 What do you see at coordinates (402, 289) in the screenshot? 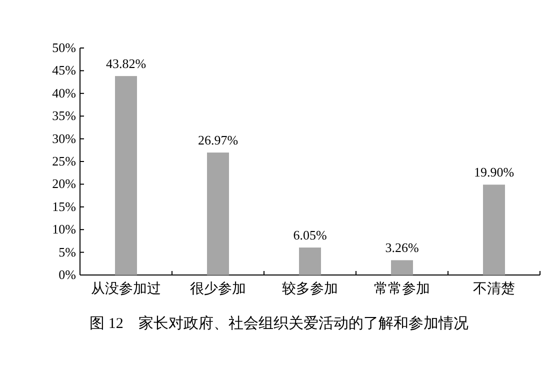
I see `x-tick-label: 常常参加` at bounding box center [402, 289].